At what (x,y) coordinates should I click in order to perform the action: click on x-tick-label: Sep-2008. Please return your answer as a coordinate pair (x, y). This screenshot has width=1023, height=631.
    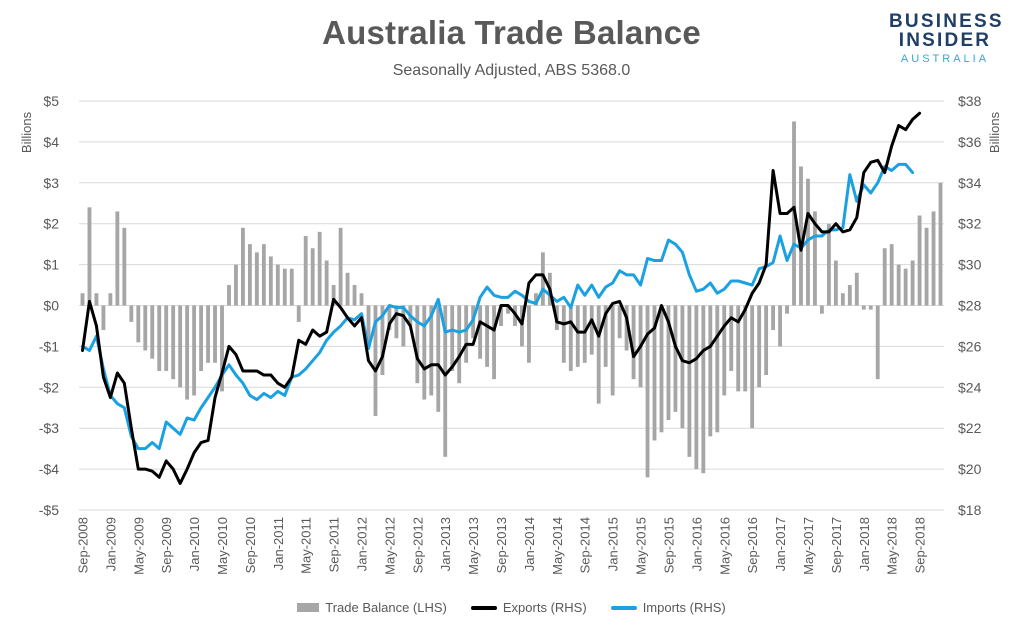
    Looking at the image, I should click on (82, 545).